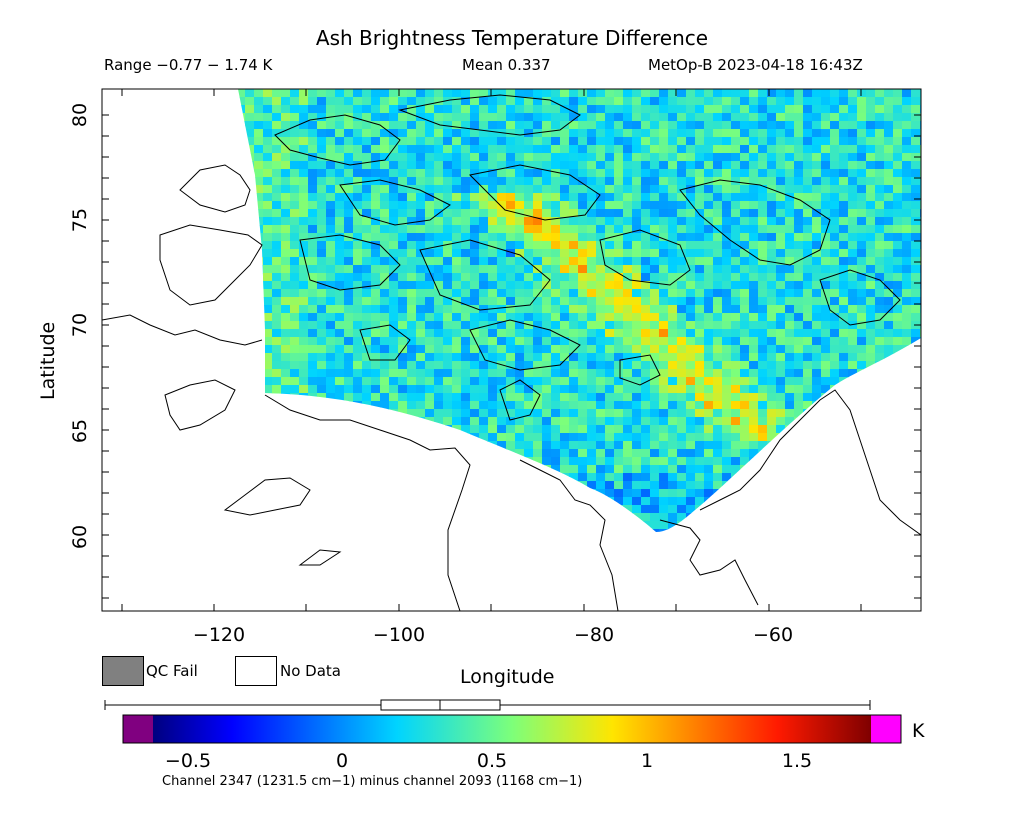 This screenshot has height=813, width=1024. Describe the element at coordinates (310, 671) in the screenshot. I see `no-data-label: No Data` at that location.